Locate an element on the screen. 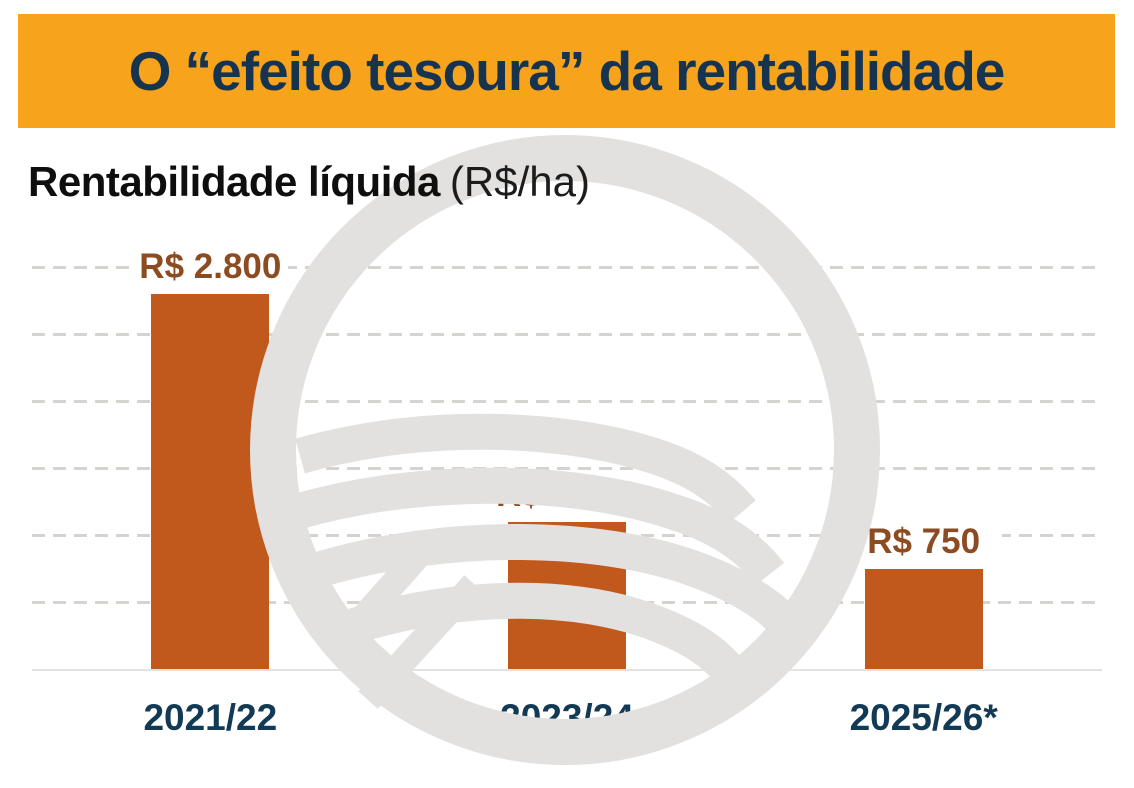  bar-value-label: R$ 1.100 is located at coordinates (567, 494).